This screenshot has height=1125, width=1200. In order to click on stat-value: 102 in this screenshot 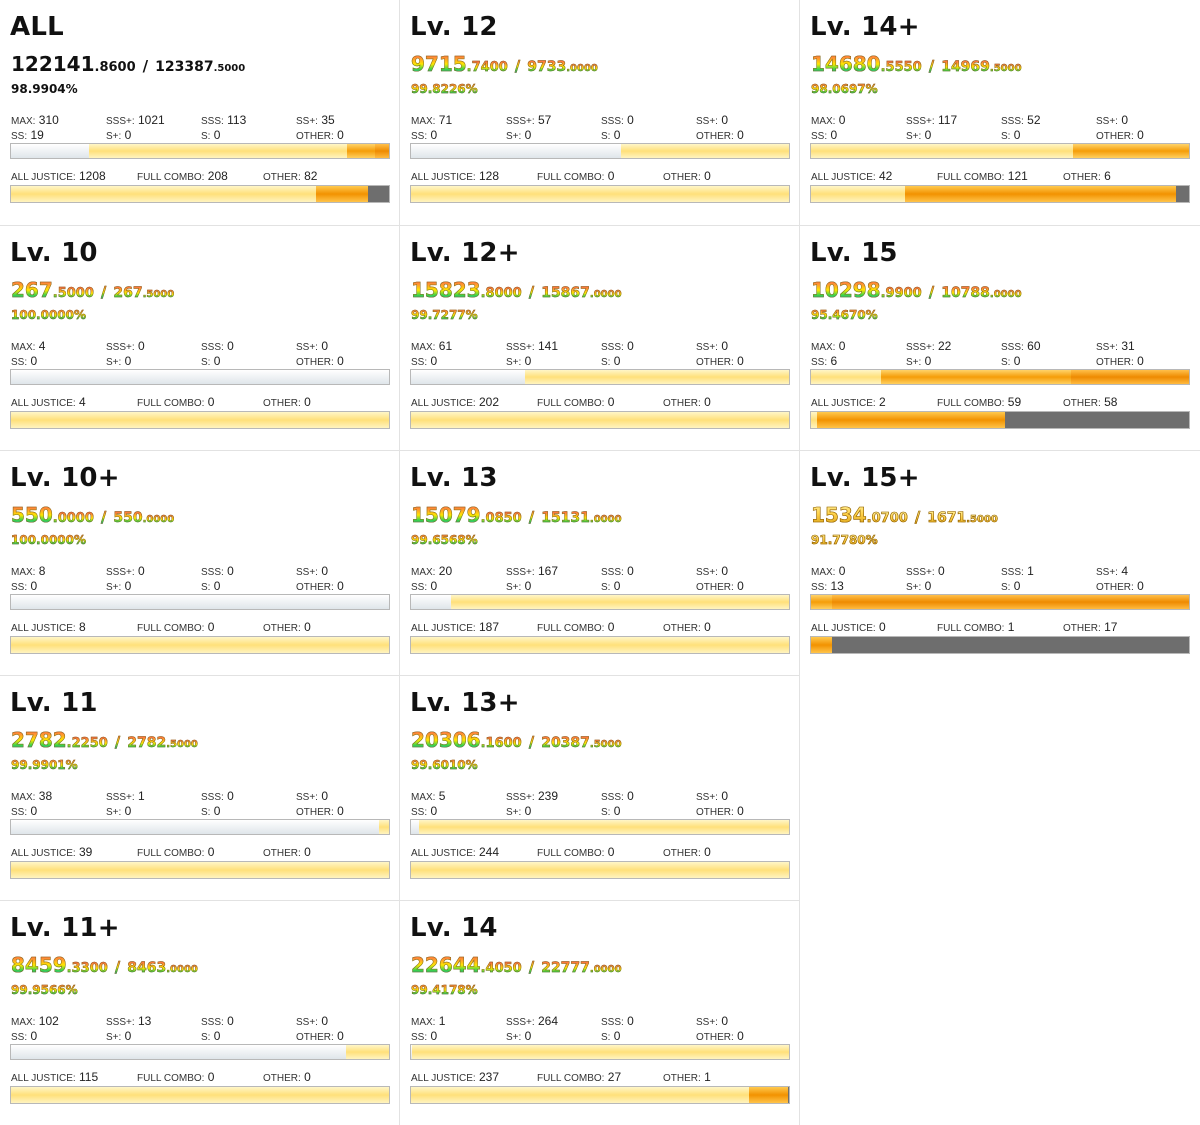, I will do `click(48, 1021)`.